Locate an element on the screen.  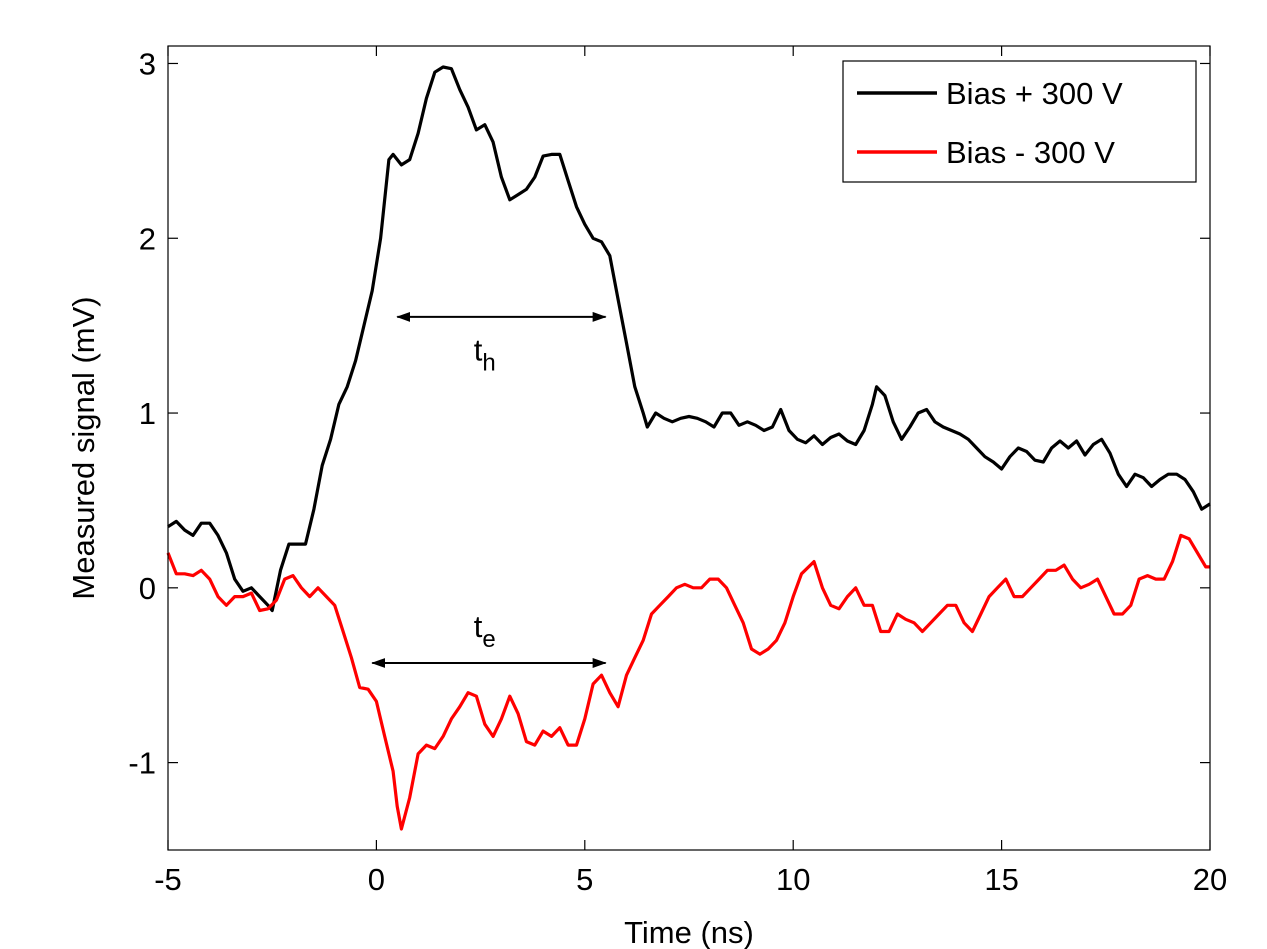
x-tick-label: 20 is located at coordinates (1210, 879).